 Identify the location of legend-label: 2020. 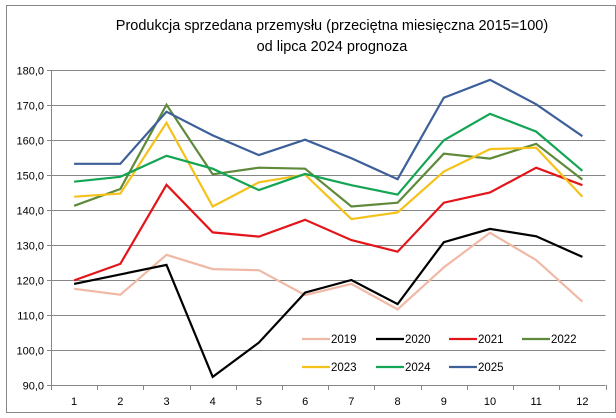
(418, 340).